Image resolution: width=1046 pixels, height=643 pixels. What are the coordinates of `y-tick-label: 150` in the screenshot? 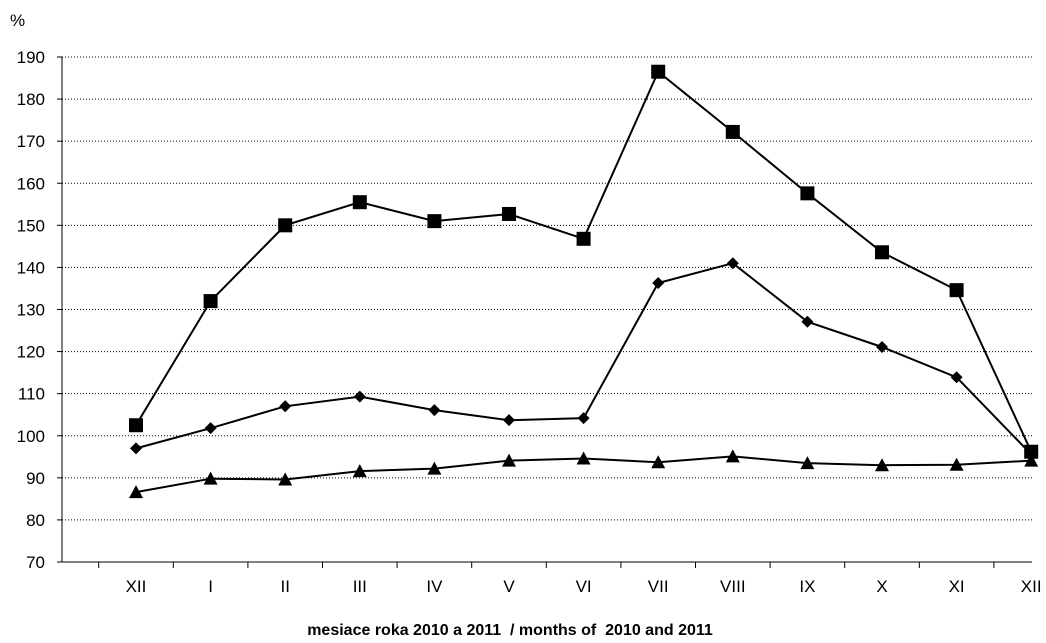 It's located at (31, 225).